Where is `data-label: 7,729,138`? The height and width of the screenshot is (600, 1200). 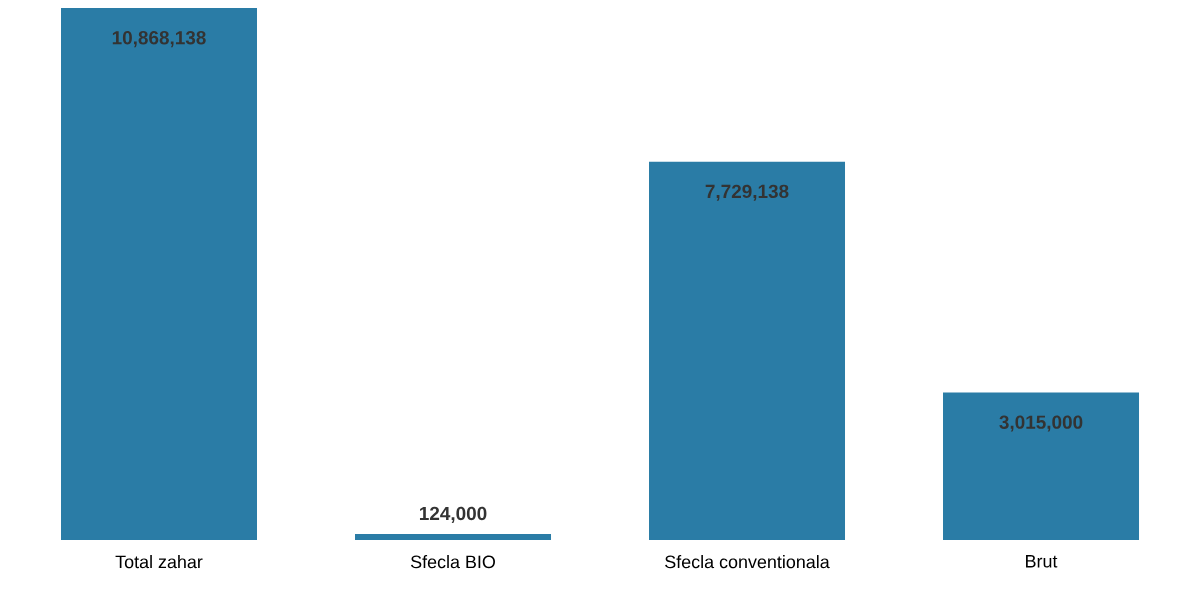 data-label: 7,729,138 is located at coordinates (747, 192).